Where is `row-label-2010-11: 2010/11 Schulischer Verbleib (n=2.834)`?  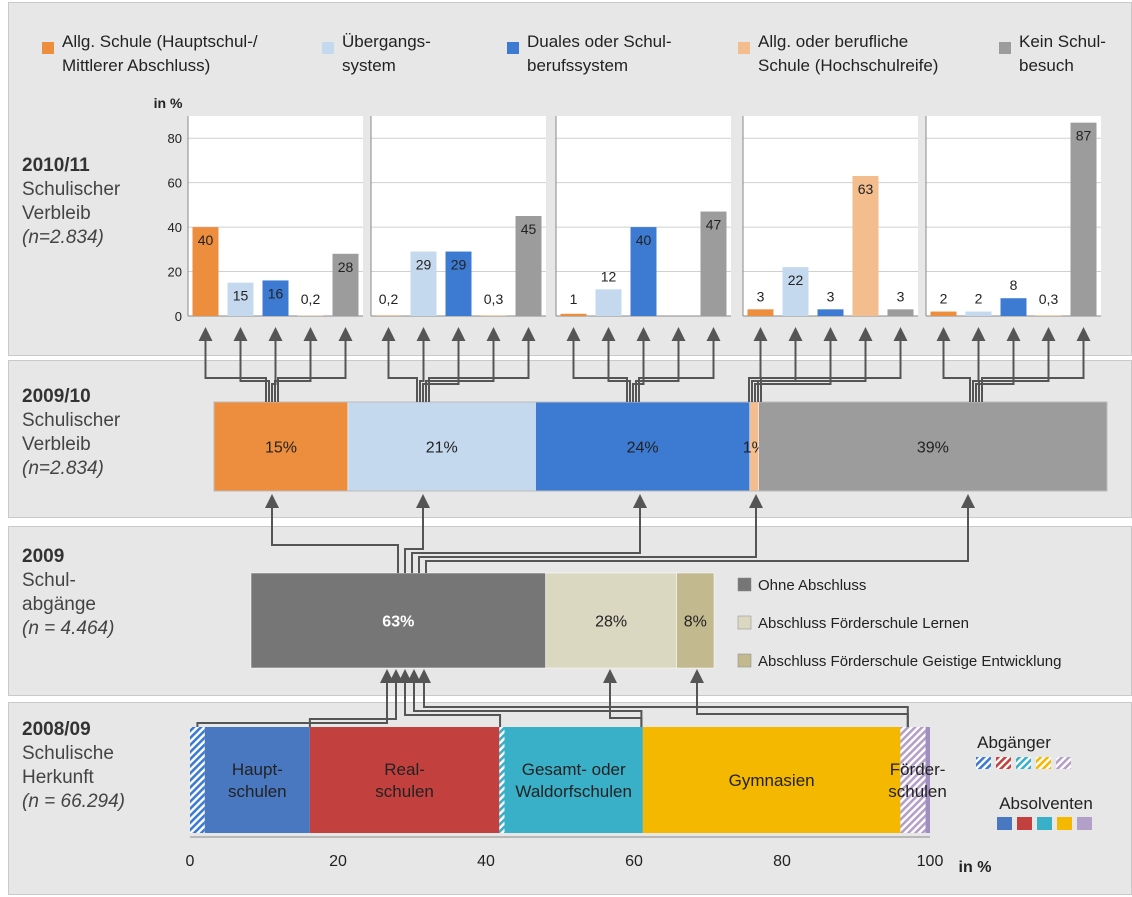
row-label-2010-11: 2010/11 Schulischer Verbleib (n=2.834) is located at coordinates (71, 202).